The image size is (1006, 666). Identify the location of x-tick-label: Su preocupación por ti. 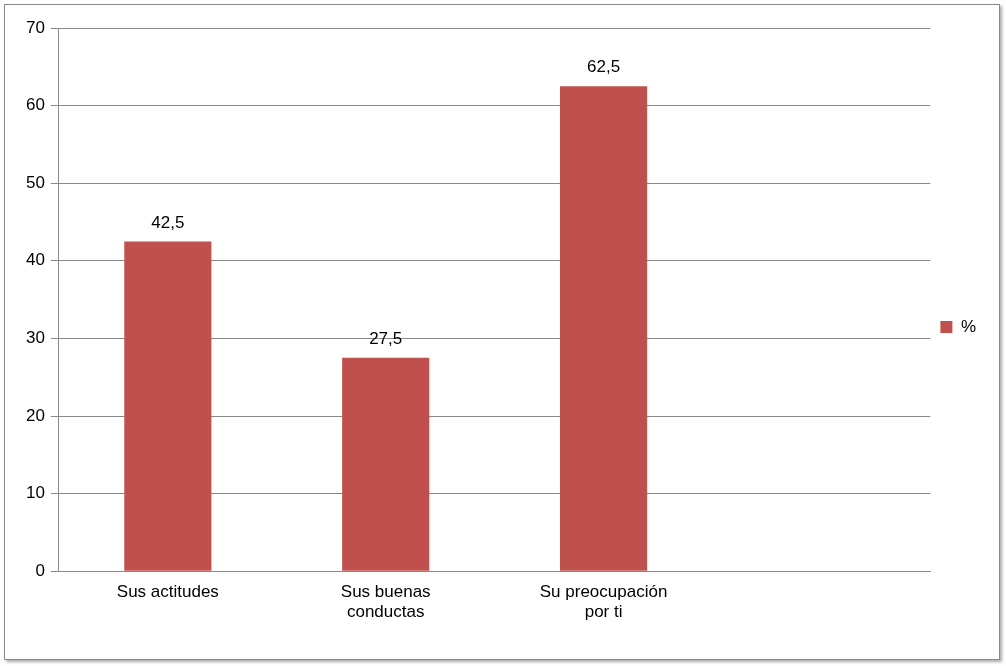
(603, 602).